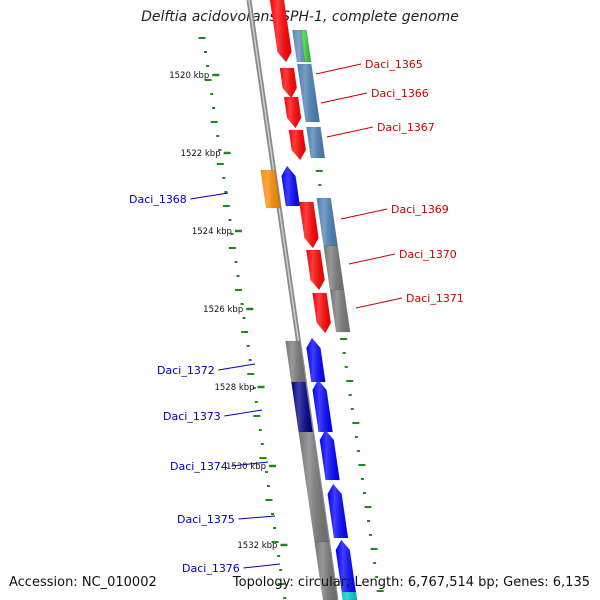 This screenshot has height=600, width=600. What do you see at coordinates (400, 93) in the screenshot?
I see `gene-label-daci-1366: Daci_1366` at bounding box center [400, 93].